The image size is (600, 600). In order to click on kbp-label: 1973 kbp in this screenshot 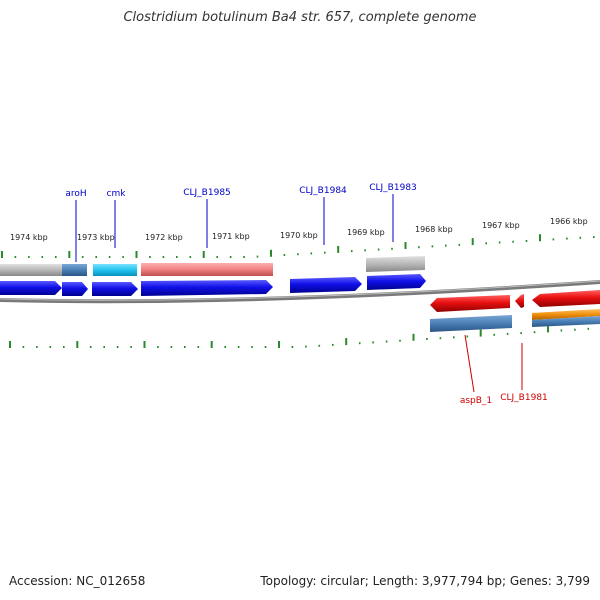, I will do `click(96, 237)`.